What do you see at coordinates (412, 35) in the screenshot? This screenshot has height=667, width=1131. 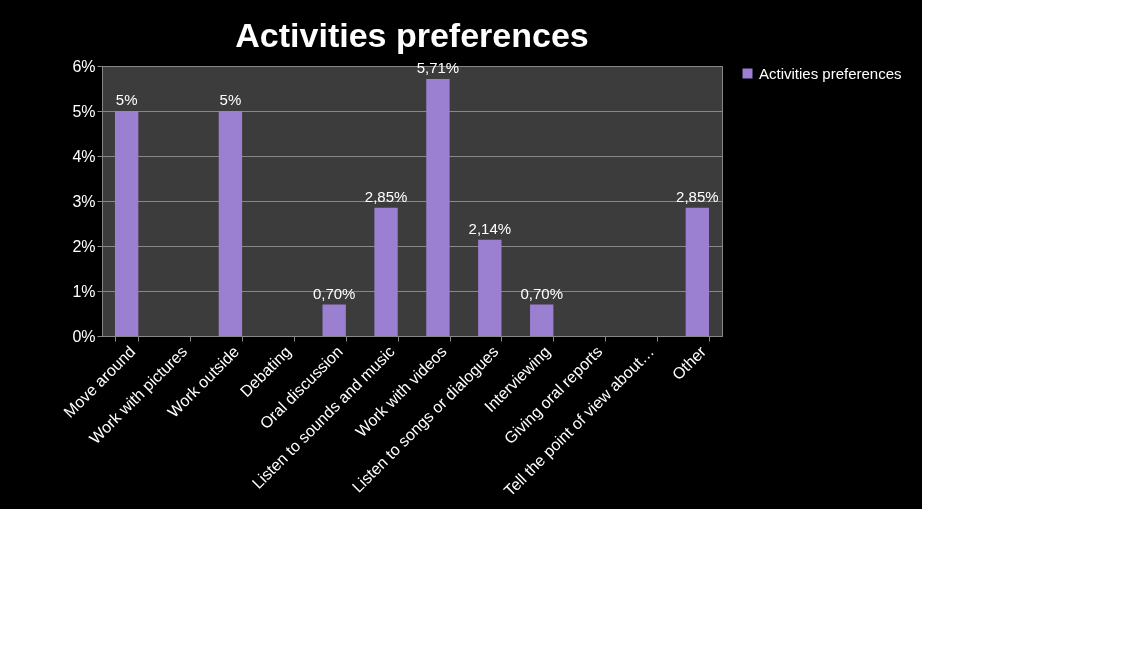 I see `chart-title: Activities preferences` at bounding box center [412, 35].